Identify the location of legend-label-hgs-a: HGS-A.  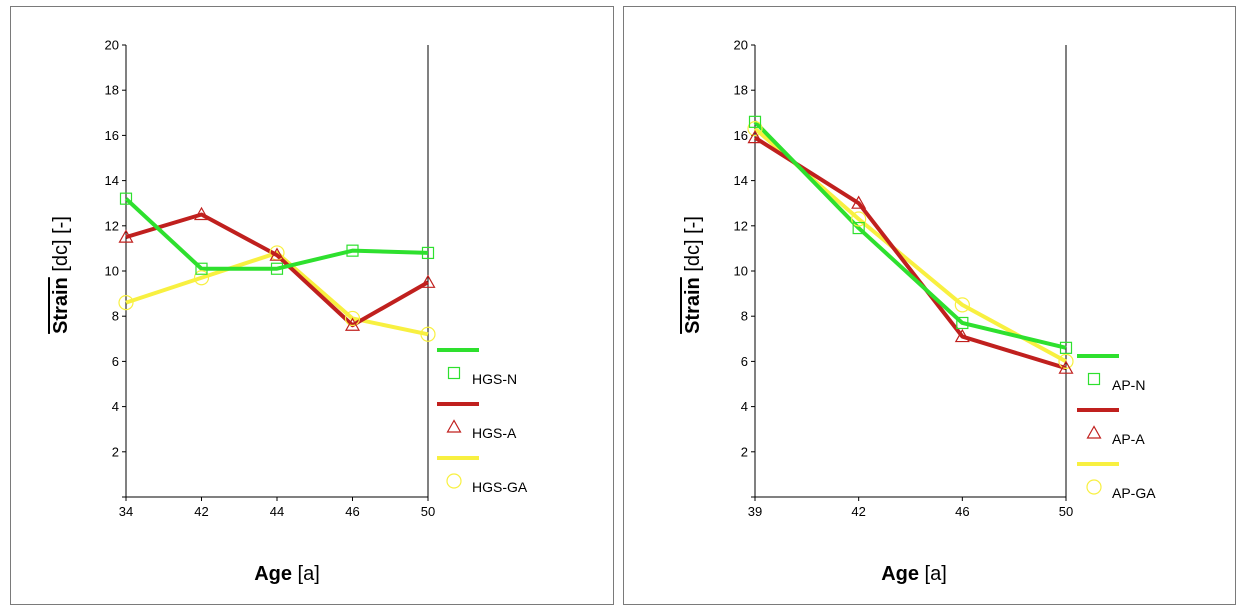
(494, 433).